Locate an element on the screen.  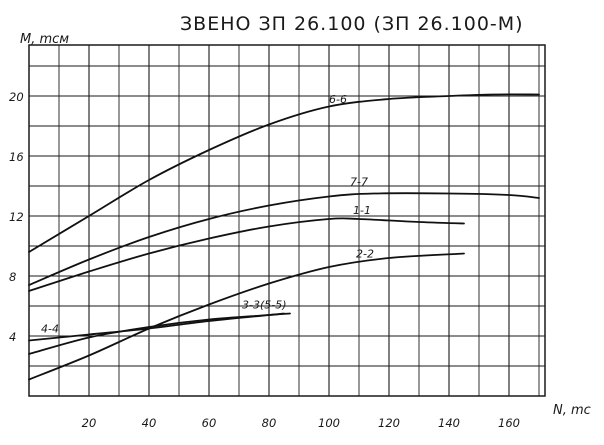
y-tick-label: 8 is located at coordinates (12, 277).